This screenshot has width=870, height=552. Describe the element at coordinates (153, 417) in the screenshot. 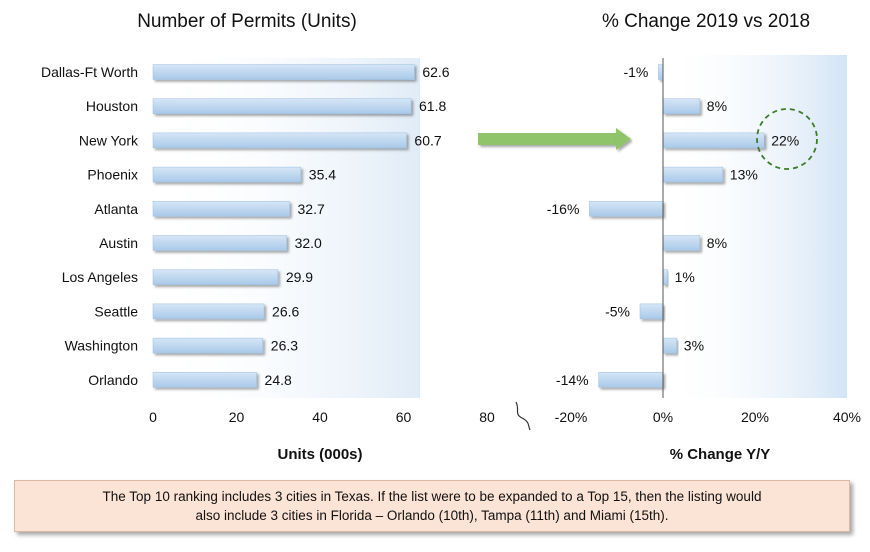

I see `left-x-tick-label: 0` at that location.